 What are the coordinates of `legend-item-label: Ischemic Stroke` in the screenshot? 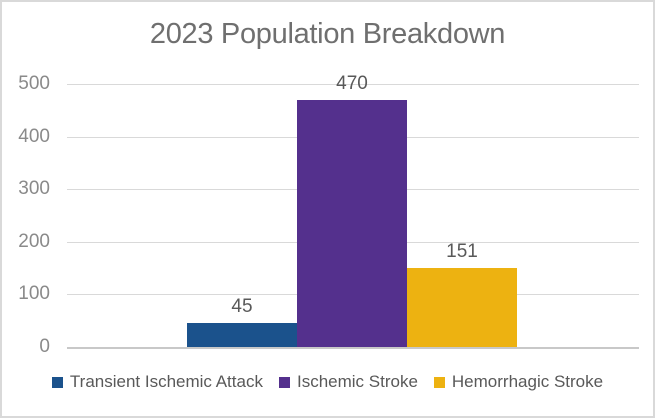 It's located at (357, 381).